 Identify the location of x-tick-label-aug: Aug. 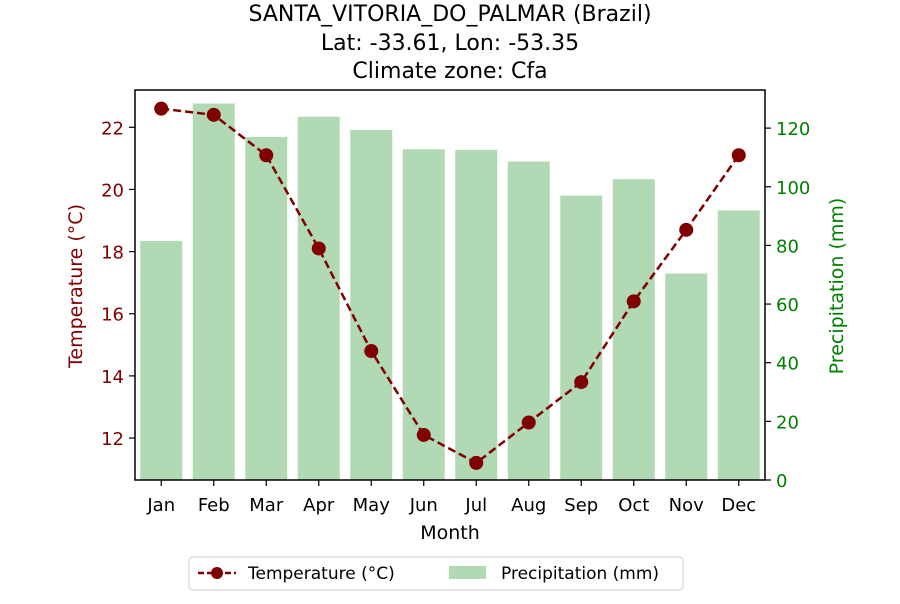
(528, 505).